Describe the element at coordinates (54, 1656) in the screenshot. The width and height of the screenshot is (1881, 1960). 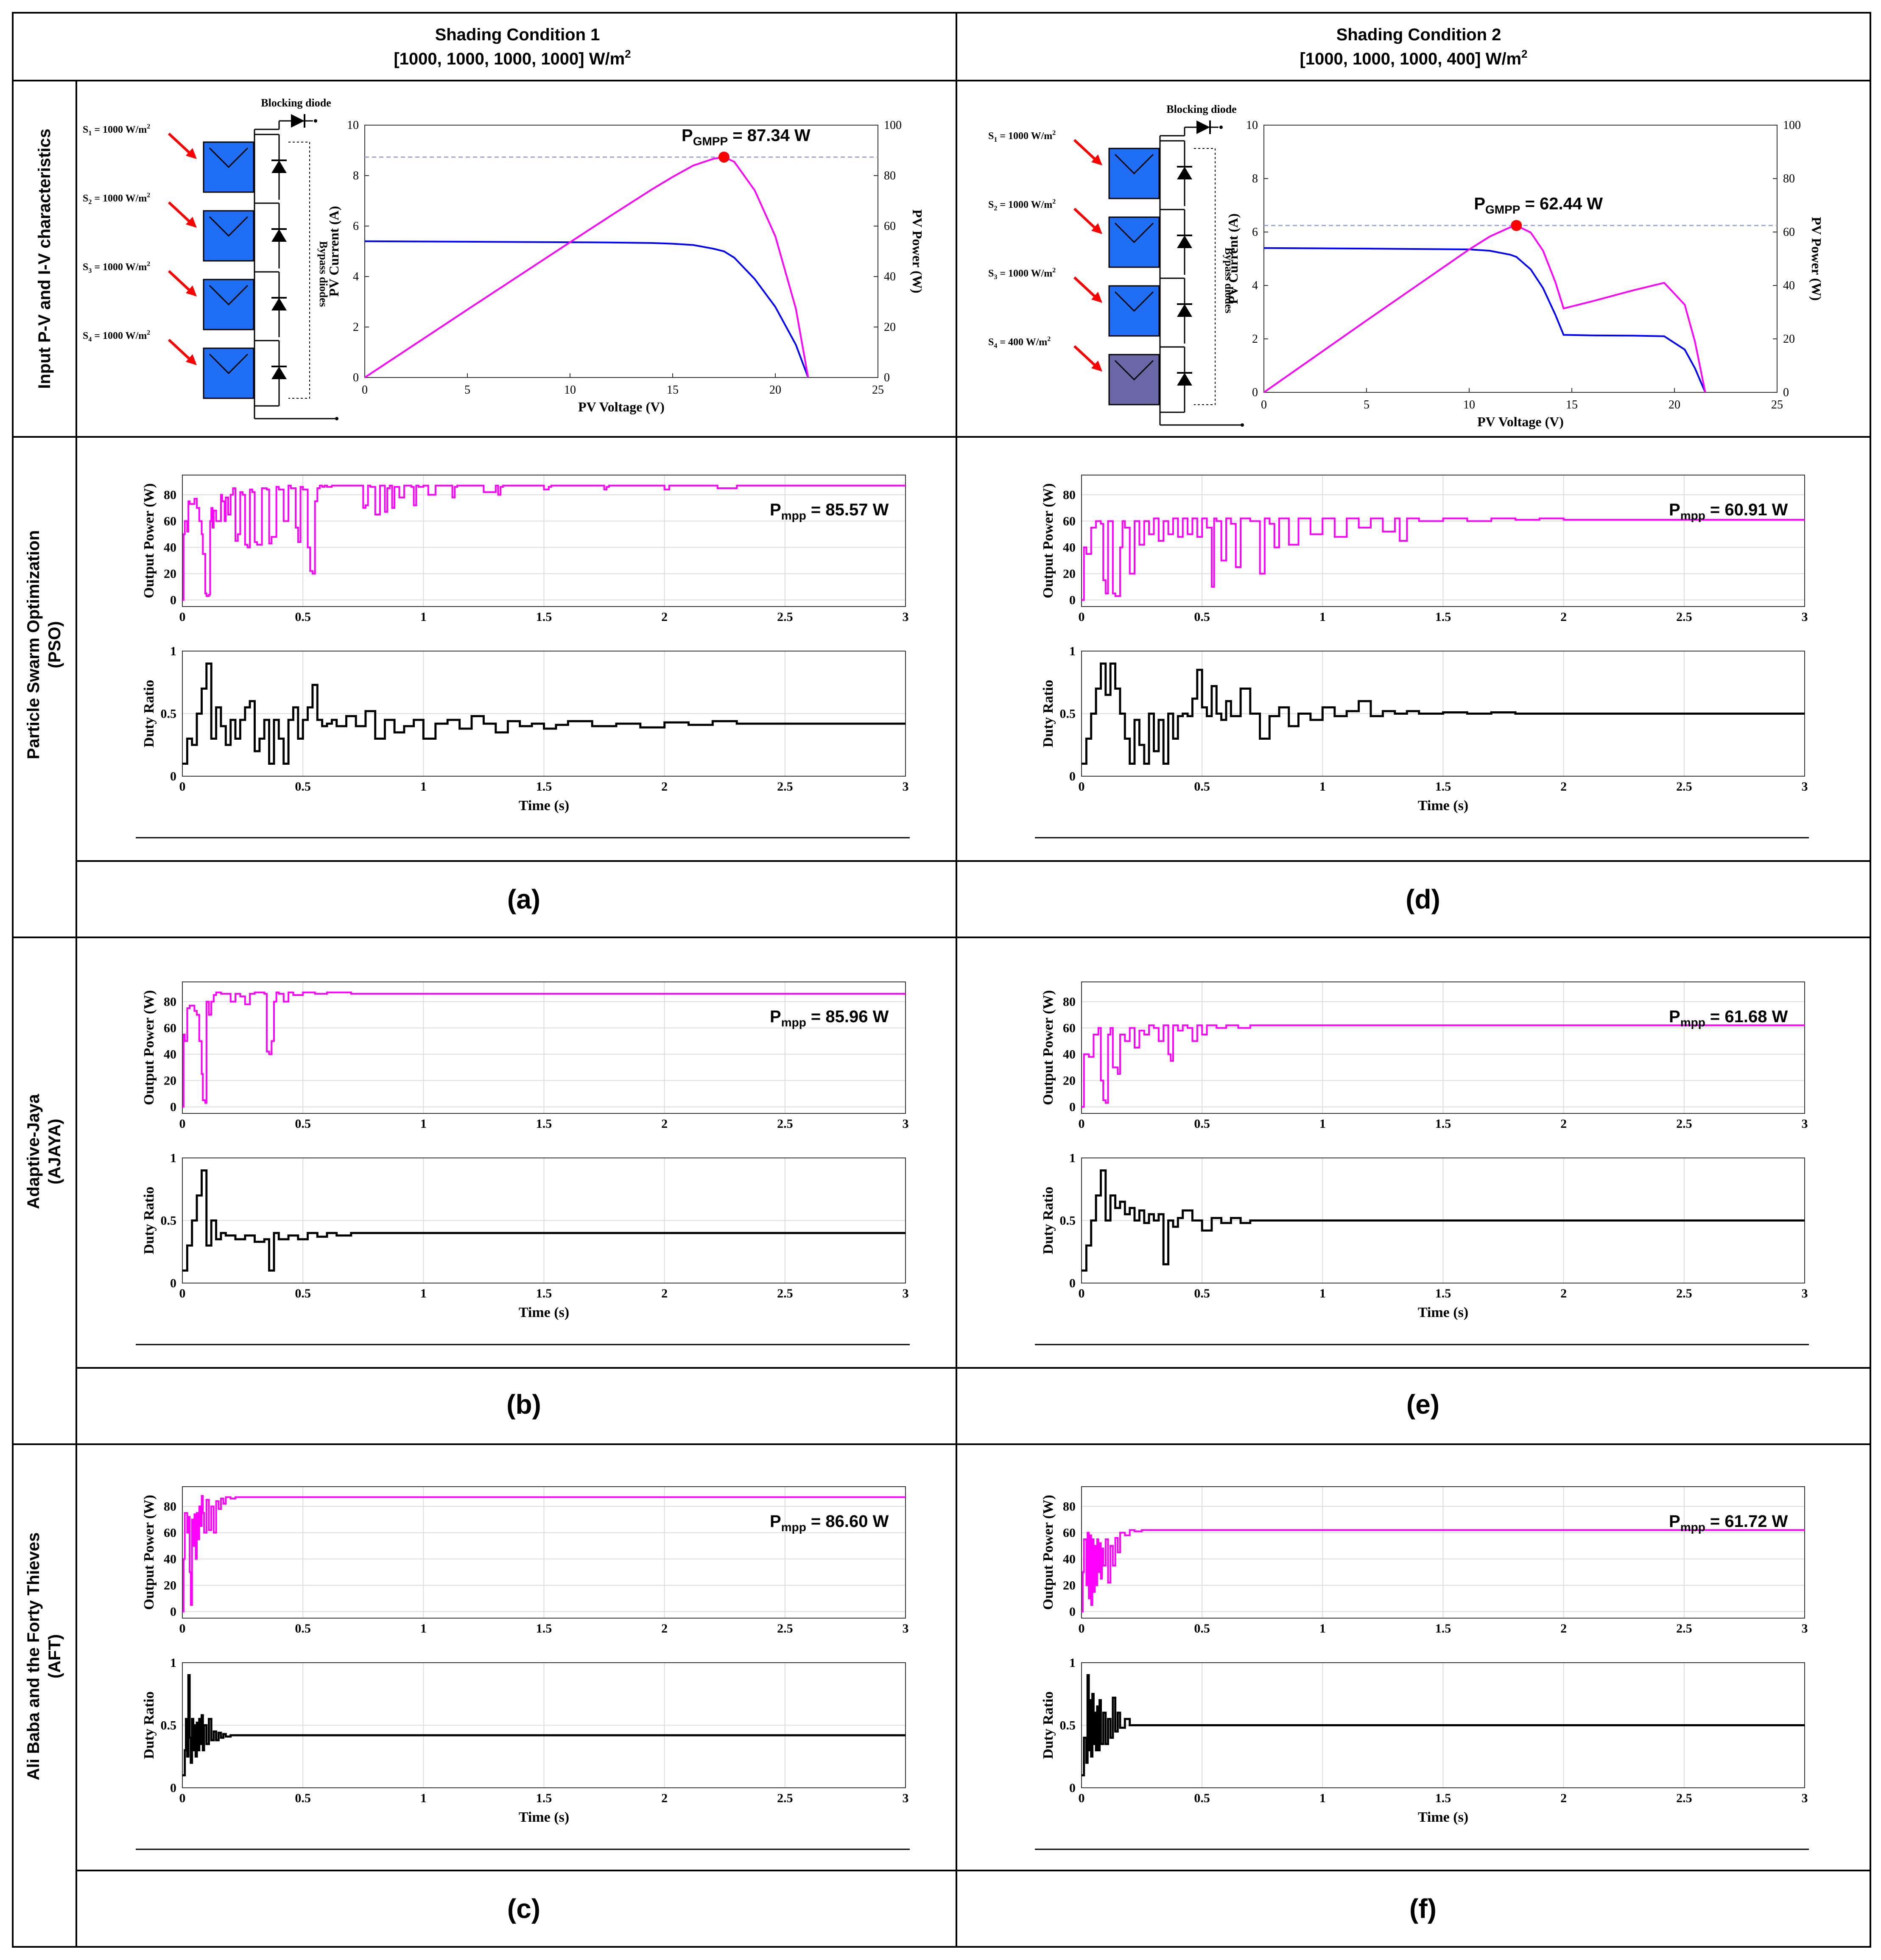
I see `row-label-aft-abbr: (AFT)` at that location.